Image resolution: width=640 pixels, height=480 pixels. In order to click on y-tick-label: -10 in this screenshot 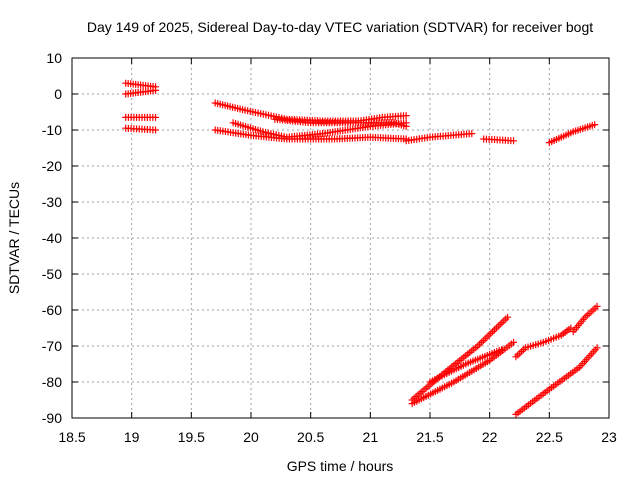, I will do `click(52, 130)`.